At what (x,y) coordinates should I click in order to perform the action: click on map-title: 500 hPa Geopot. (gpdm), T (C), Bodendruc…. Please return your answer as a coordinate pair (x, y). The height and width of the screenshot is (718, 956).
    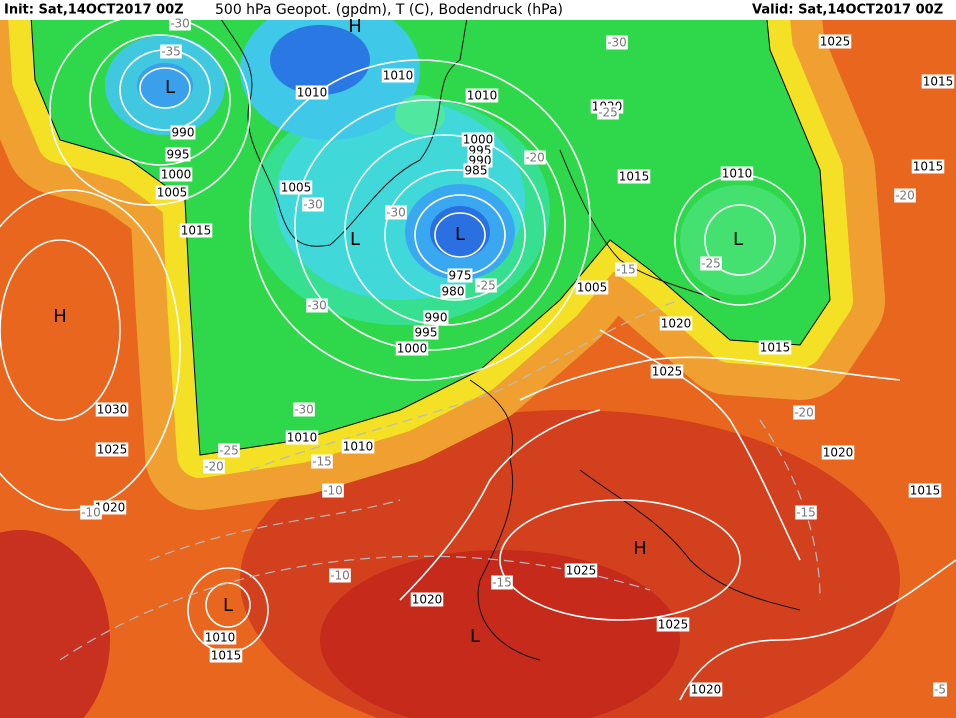
    Looking at the image, I should click on (389, 10).